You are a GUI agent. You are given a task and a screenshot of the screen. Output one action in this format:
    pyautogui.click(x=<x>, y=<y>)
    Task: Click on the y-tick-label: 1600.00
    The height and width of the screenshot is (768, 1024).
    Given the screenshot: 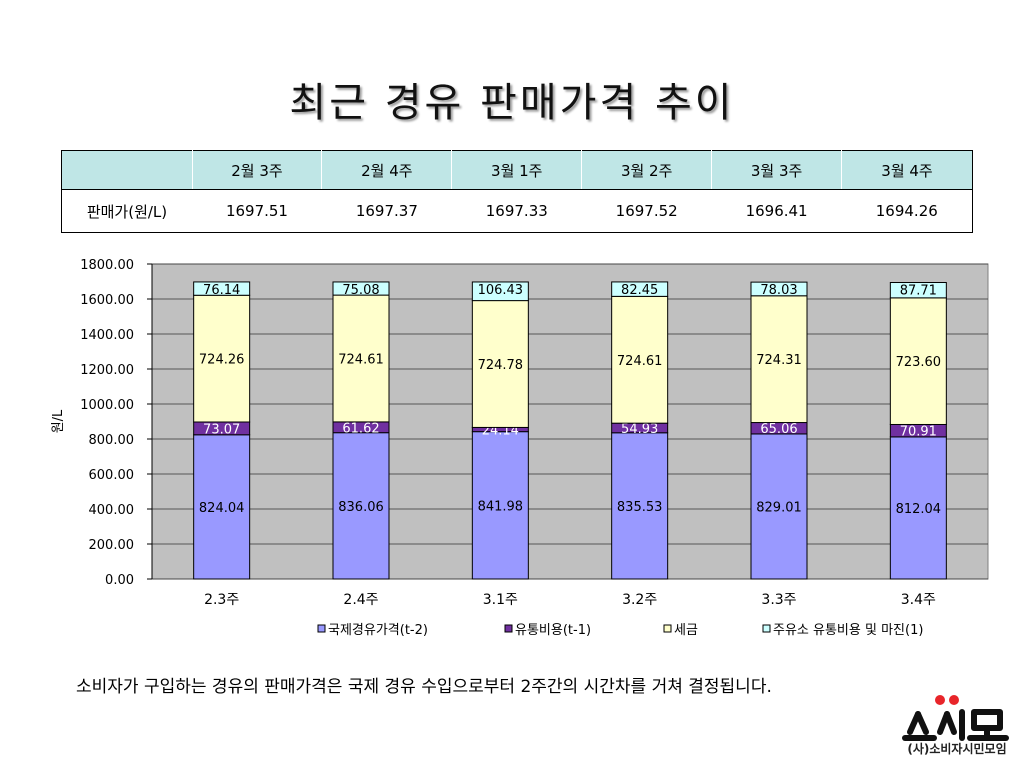 What is the action you would take?
    pyautogui.click(x=107, y=300)
    